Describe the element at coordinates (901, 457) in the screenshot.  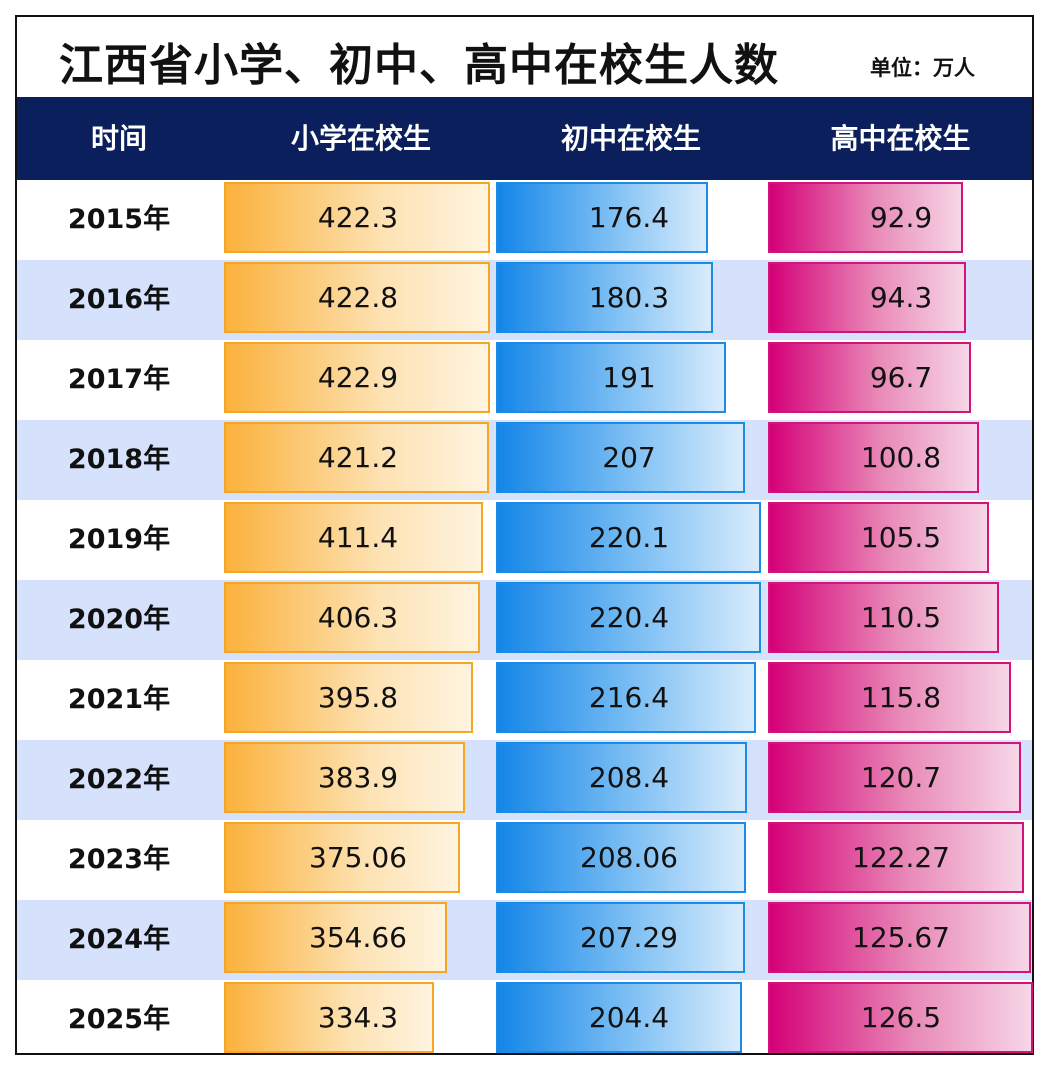
I see `high-value-label: 100.8` at that location.